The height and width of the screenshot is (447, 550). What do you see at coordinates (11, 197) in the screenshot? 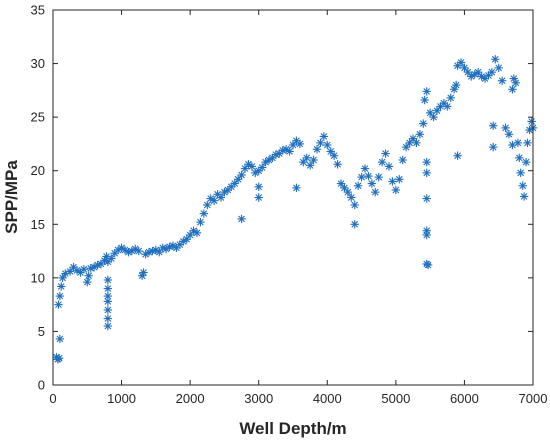
I see `y-axis-title: SPP/MPa` at bounding box center [11, 197].